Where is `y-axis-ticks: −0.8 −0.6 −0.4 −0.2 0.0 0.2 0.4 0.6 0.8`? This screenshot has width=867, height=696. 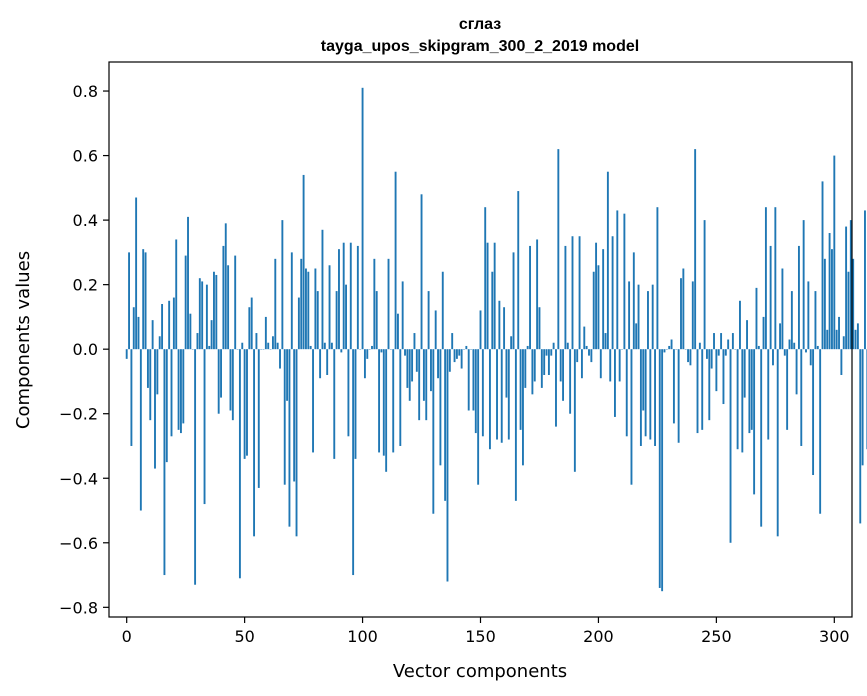 y-axis-ticks: −0.8 −0.6 −0.4 −0.2 0.0 0.2 0.4 0.6 0.8 is located at coordinates (84, 349).